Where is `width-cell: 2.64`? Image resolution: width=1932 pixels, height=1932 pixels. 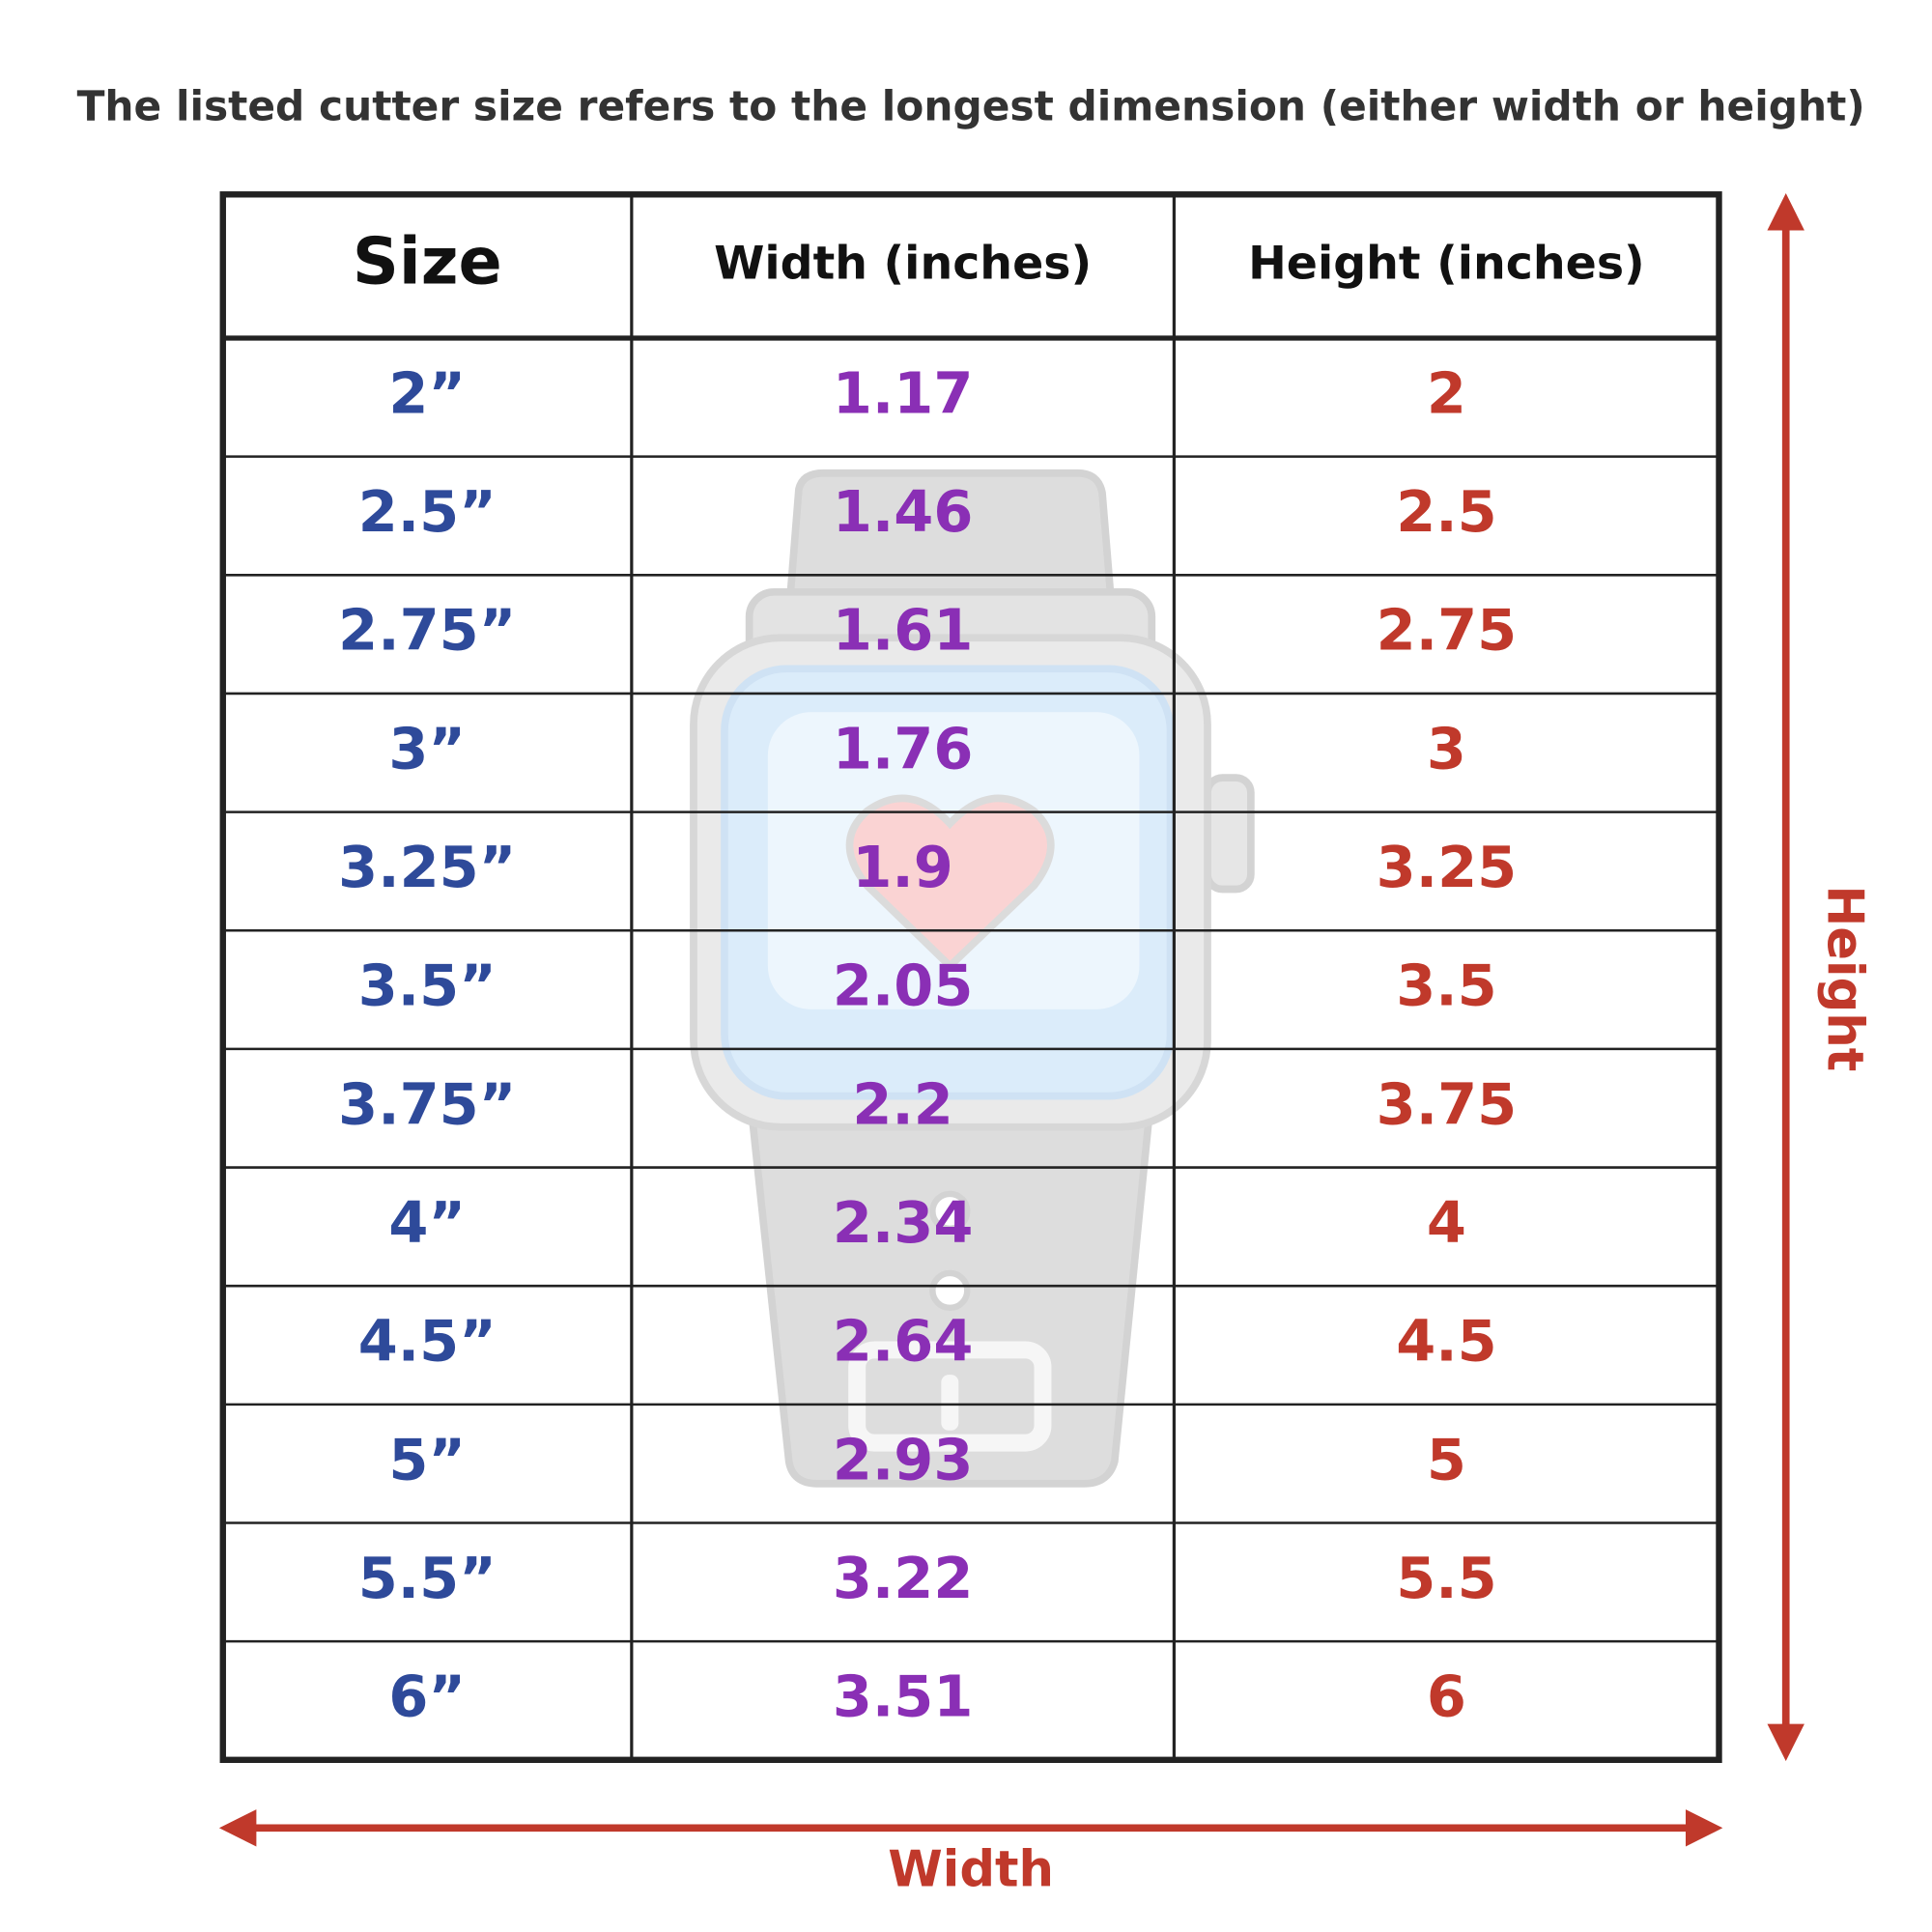
width-cell: 2.64 is located at coordinates (903, 1341).